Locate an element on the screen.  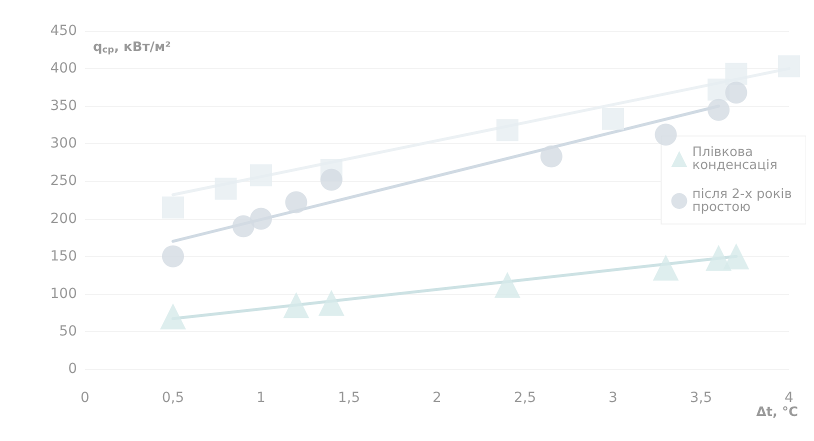
y-tick-label: 0 is located at coordinates (72, 369).